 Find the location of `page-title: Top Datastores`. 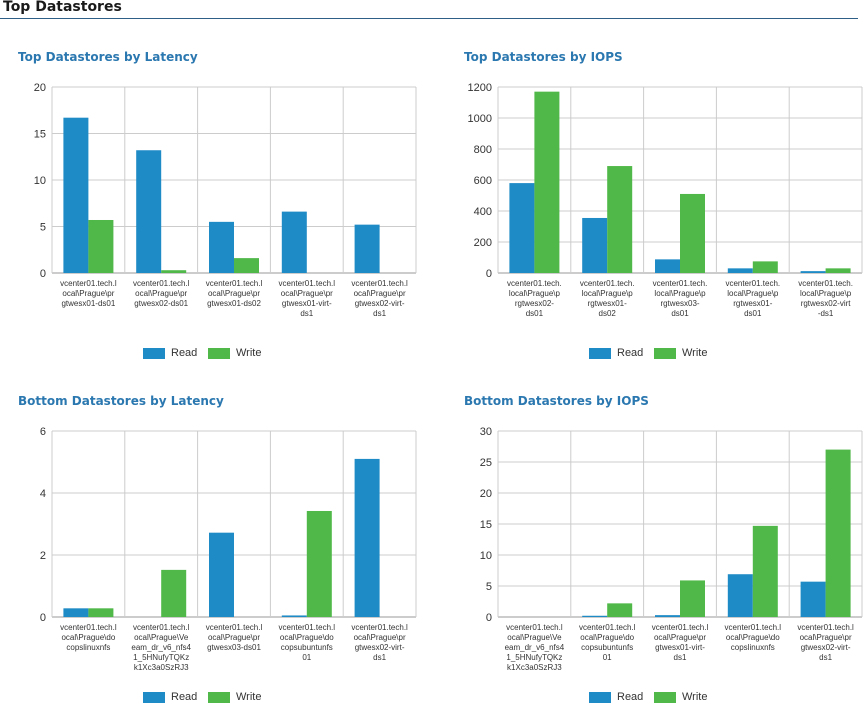

page-title: Top Datastores is located at coordinates (62, 7).